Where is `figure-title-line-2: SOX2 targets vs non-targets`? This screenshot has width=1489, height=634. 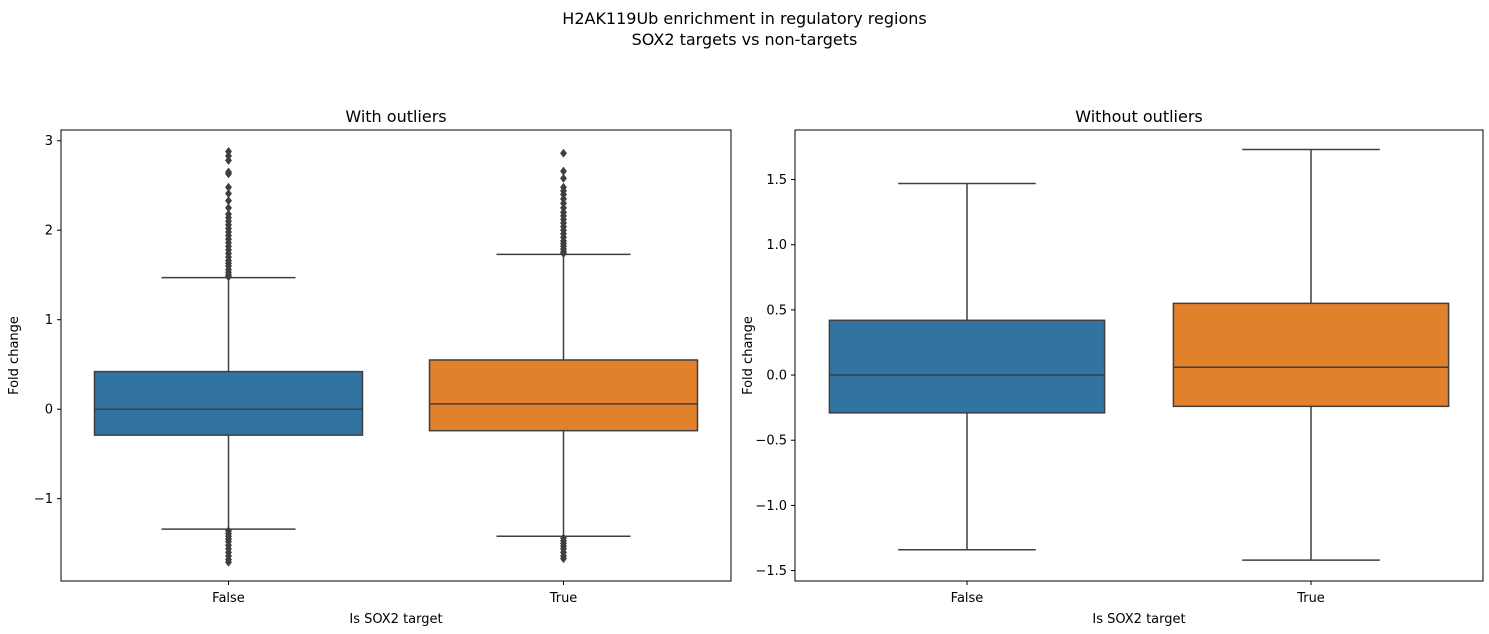
figure-title-line-2: SOX2 targets vs non-targets is located at coordinates (744, 39).